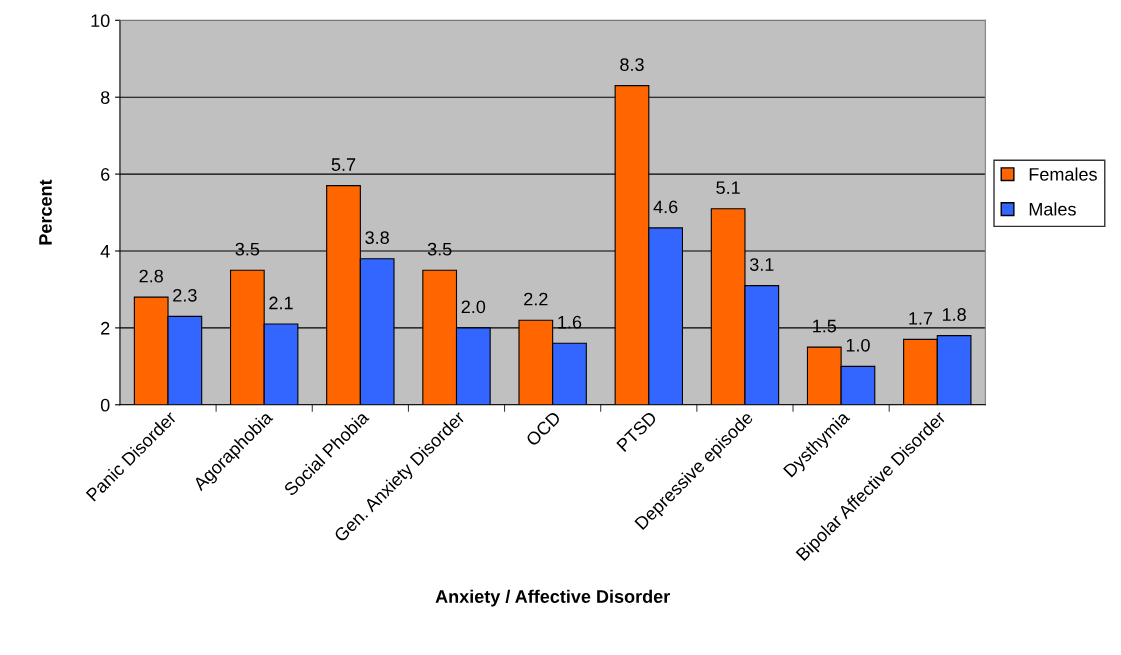 The width and height of the screenshot is (1121, 655). I want to click on y-tick-label: 6, so click(105, 174).